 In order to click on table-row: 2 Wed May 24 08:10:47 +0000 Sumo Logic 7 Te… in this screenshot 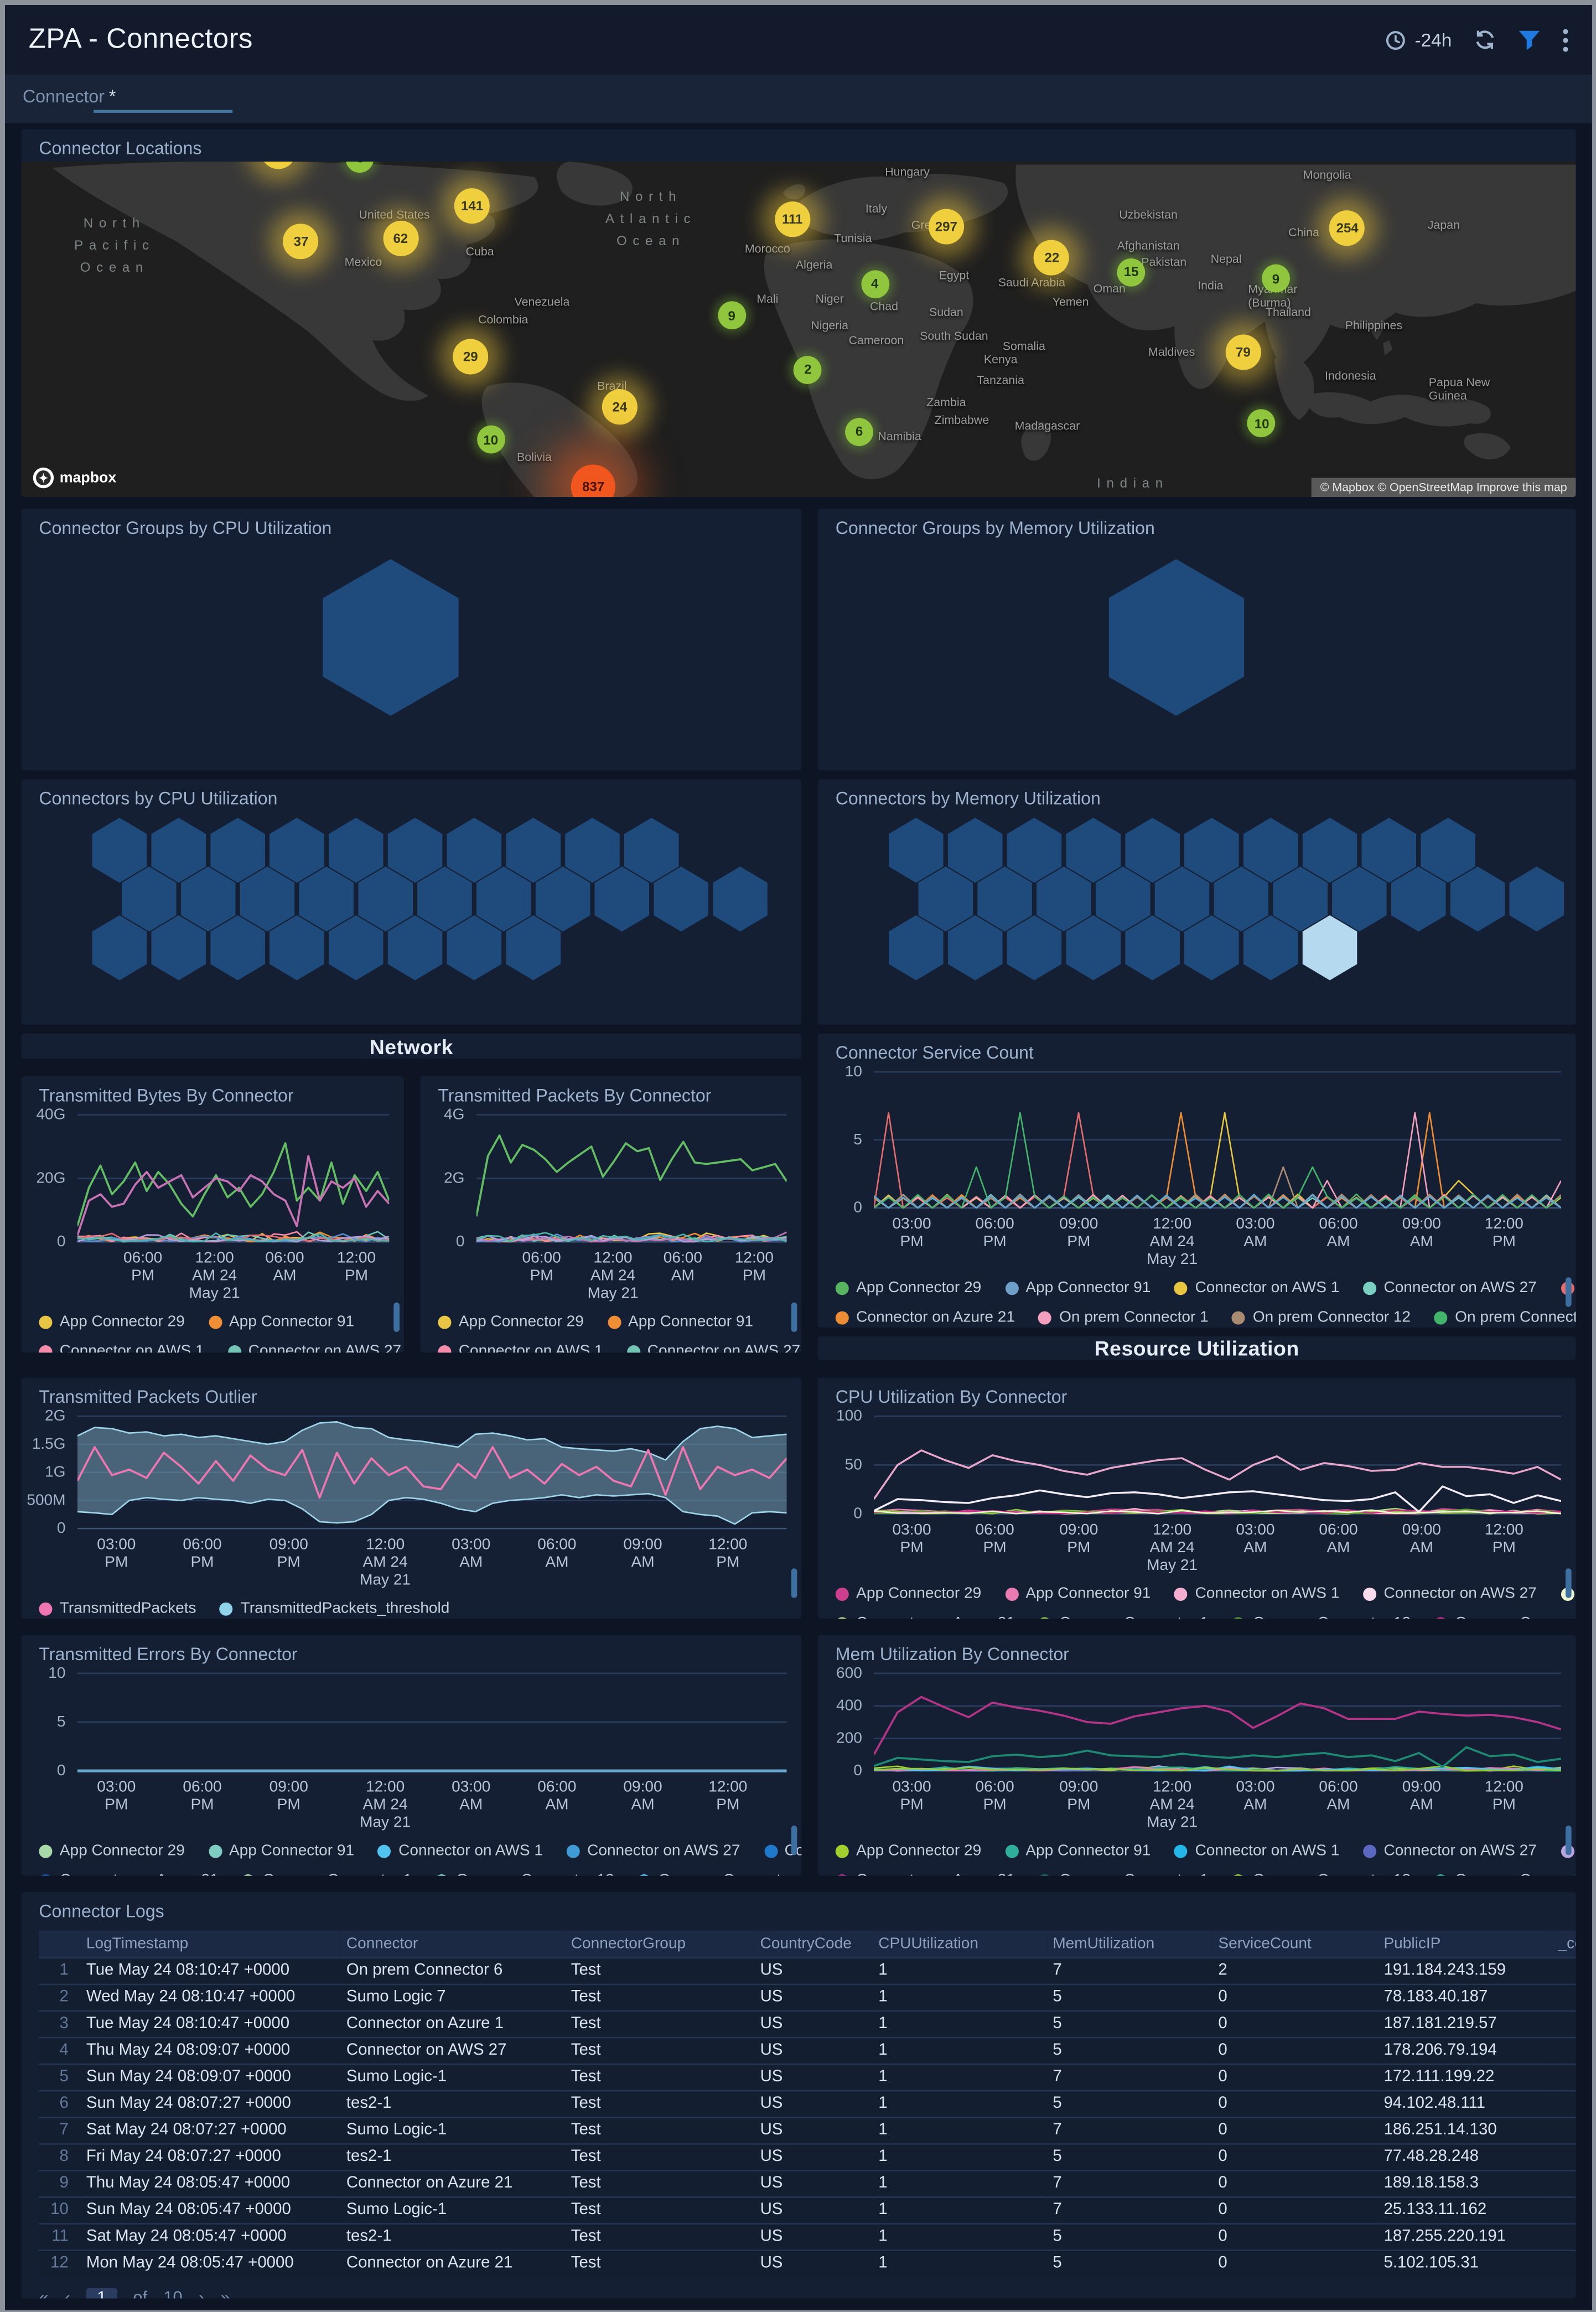, I will do `click(807, 1996)`.